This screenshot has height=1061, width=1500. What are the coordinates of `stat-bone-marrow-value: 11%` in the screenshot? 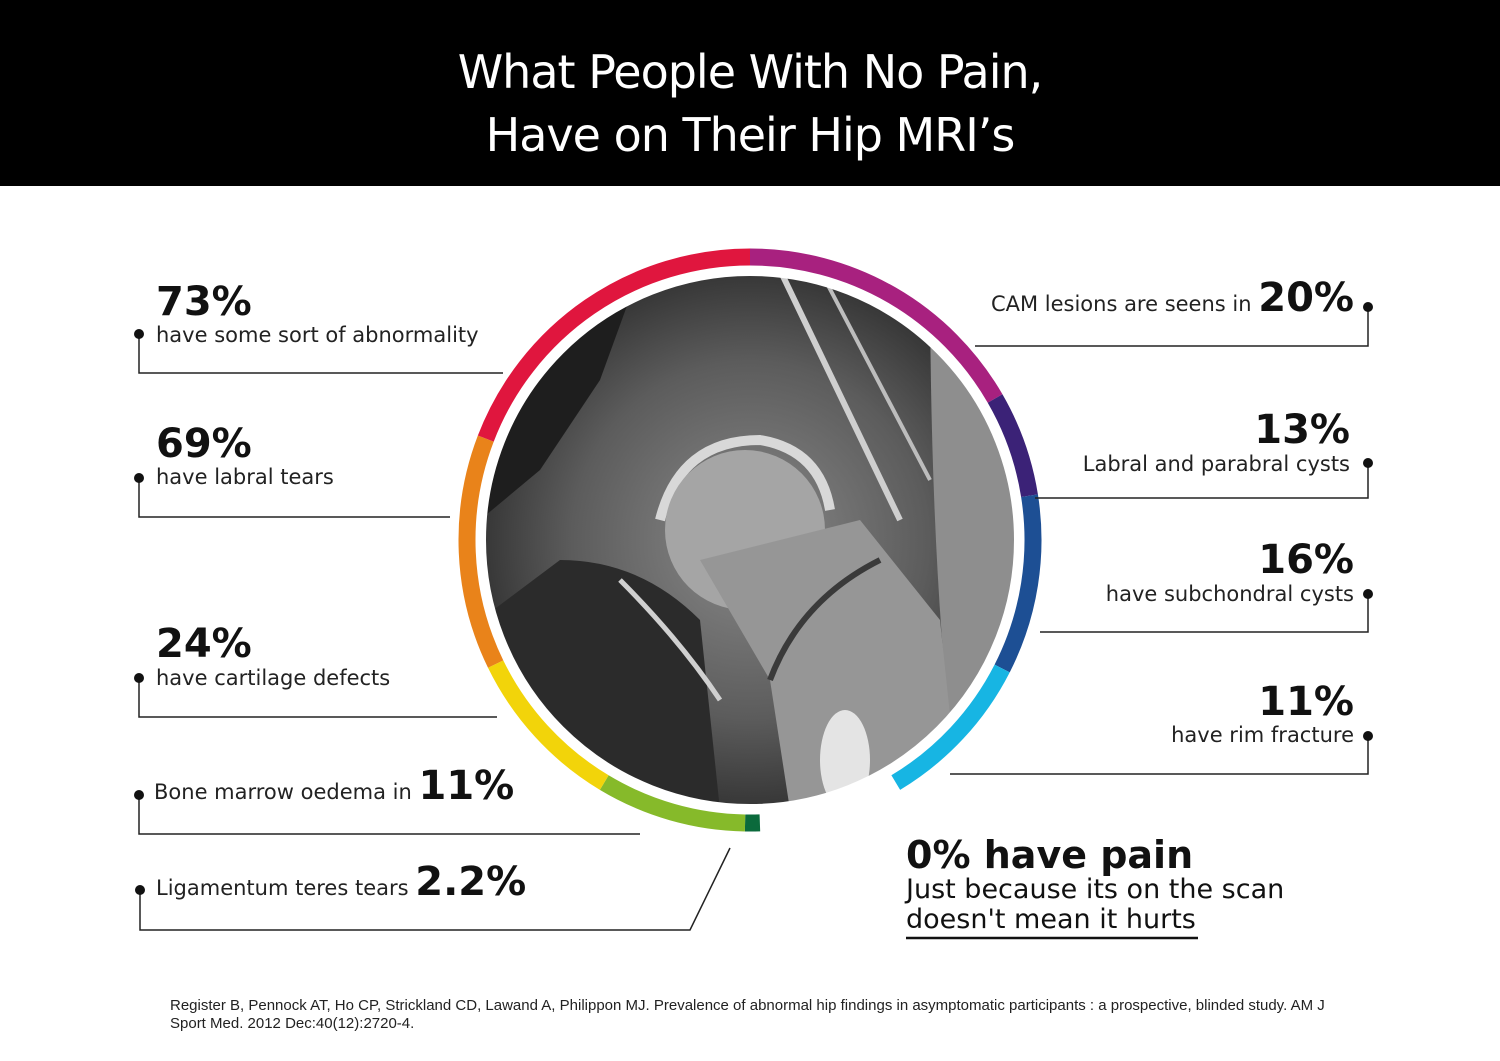 It's located at (466, 786).